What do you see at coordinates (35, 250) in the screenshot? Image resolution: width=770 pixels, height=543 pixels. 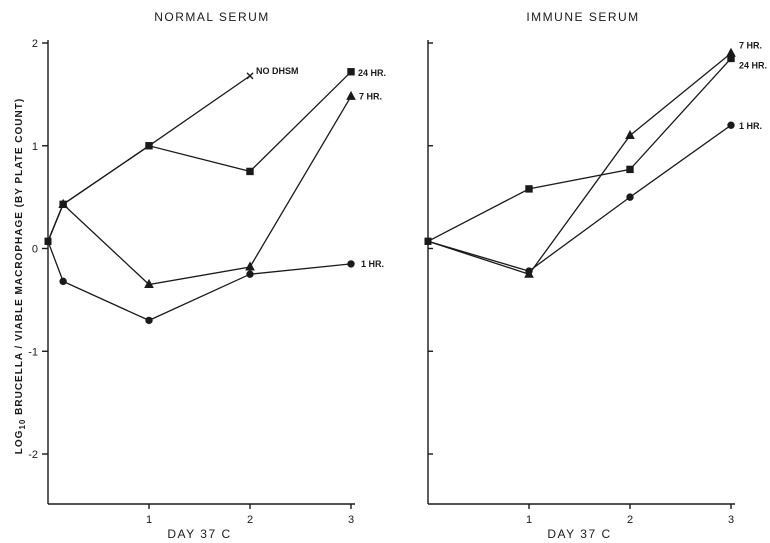 I see `y-tick-label: 0` at bounding box center [35, 250].